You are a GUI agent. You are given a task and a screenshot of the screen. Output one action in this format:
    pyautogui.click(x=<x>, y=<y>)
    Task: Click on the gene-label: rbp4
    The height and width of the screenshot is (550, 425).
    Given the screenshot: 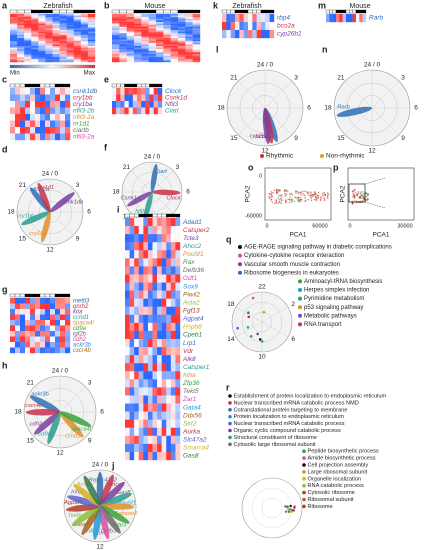 What is the action you would take?
    pyautogui.click(x=283, y=18)
    